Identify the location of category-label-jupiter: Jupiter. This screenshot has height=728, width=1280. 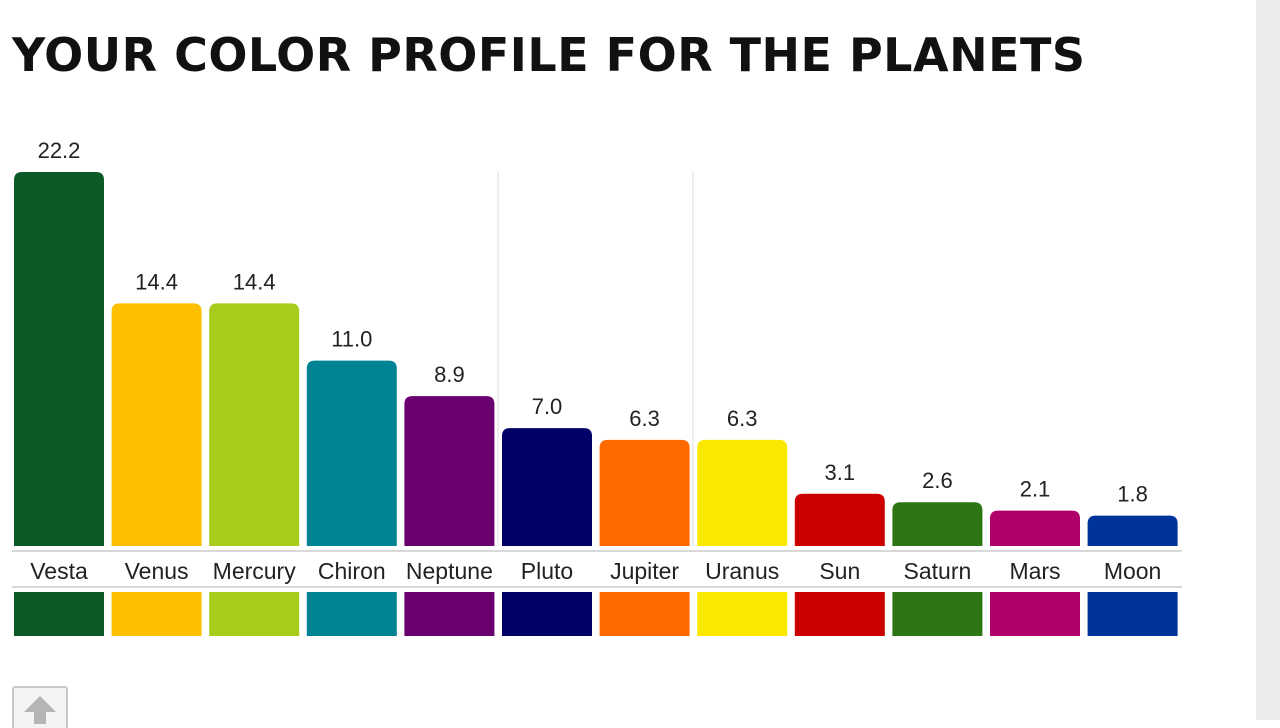
(644, 571).